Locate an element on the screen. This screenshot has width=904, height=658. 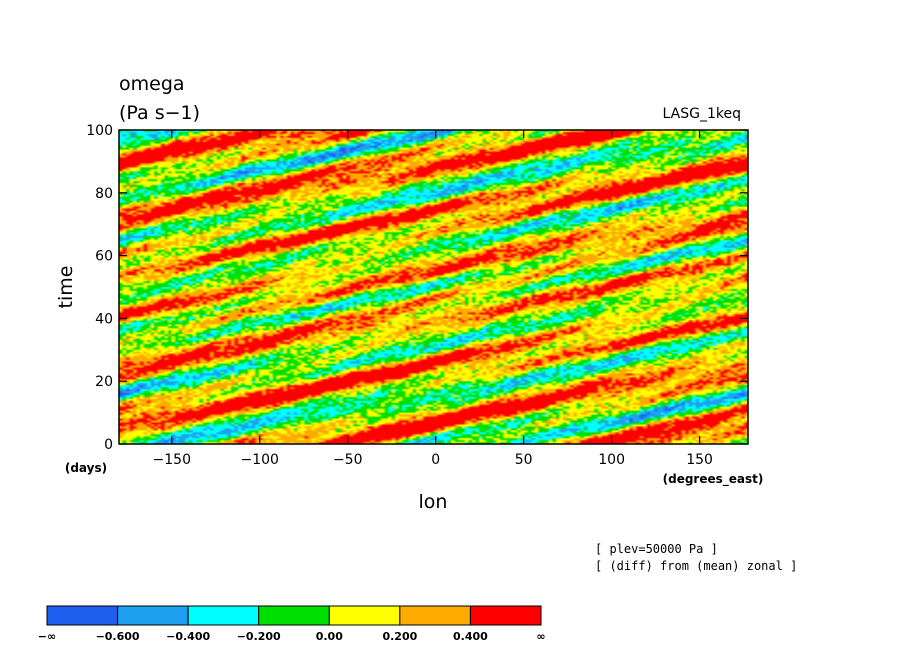
note-plev: [ plev=50000 Pa ] is located at coordinates (656, 549).